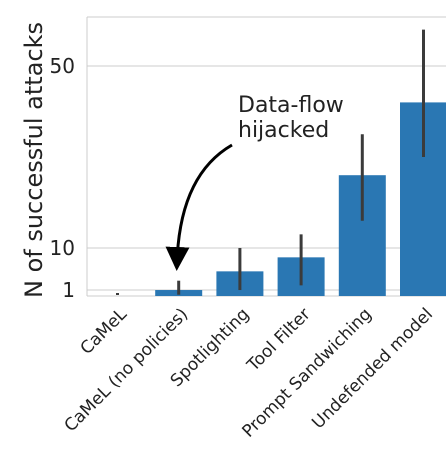  What do you see at coordinates (283, 130) in the screenshot?
I see `annotation-line-2: hijacked` at bounding box center [283, 130].